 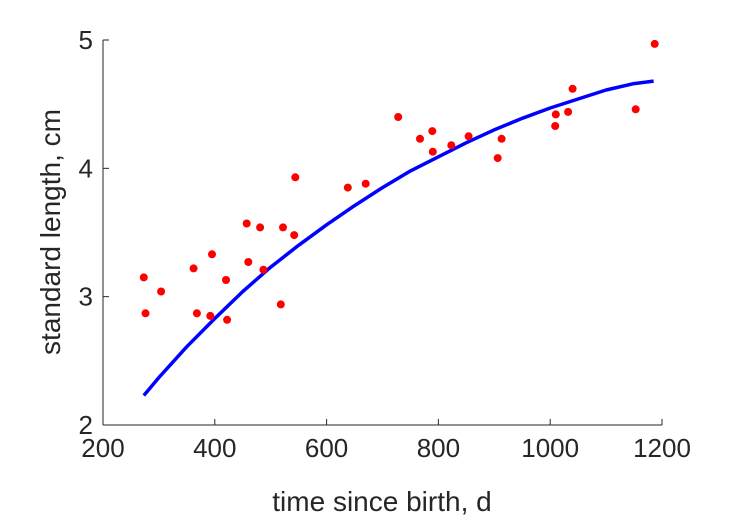 I want to click on x-tick-label: 200, so click(x=102, y=448).